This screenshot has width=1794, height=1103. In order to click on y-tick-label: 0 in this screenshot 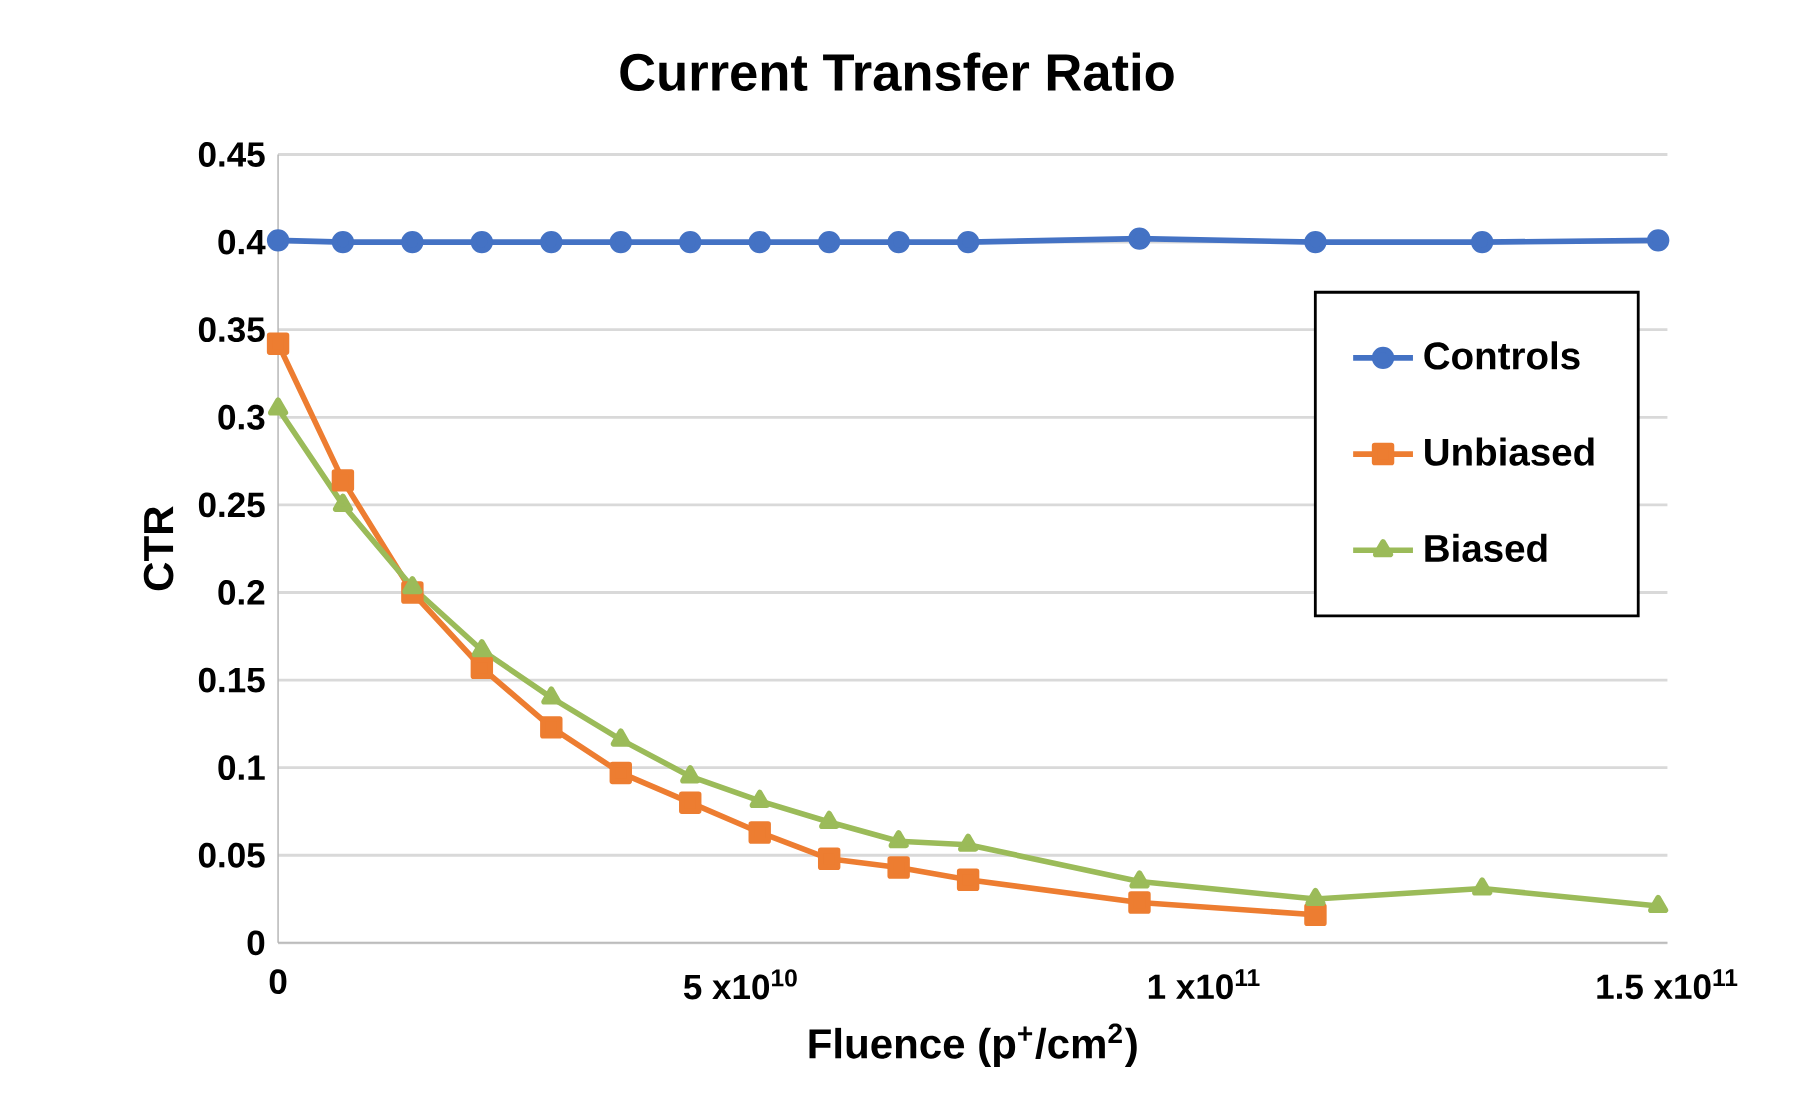, I will do `click(256, 943)`.